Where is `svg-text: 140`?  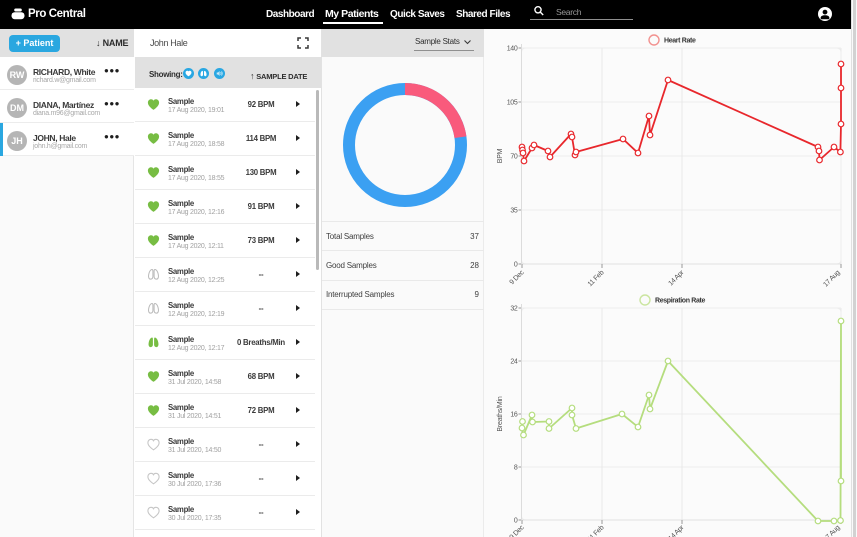
svg-text: 140 is located at coordinates (512, 49).